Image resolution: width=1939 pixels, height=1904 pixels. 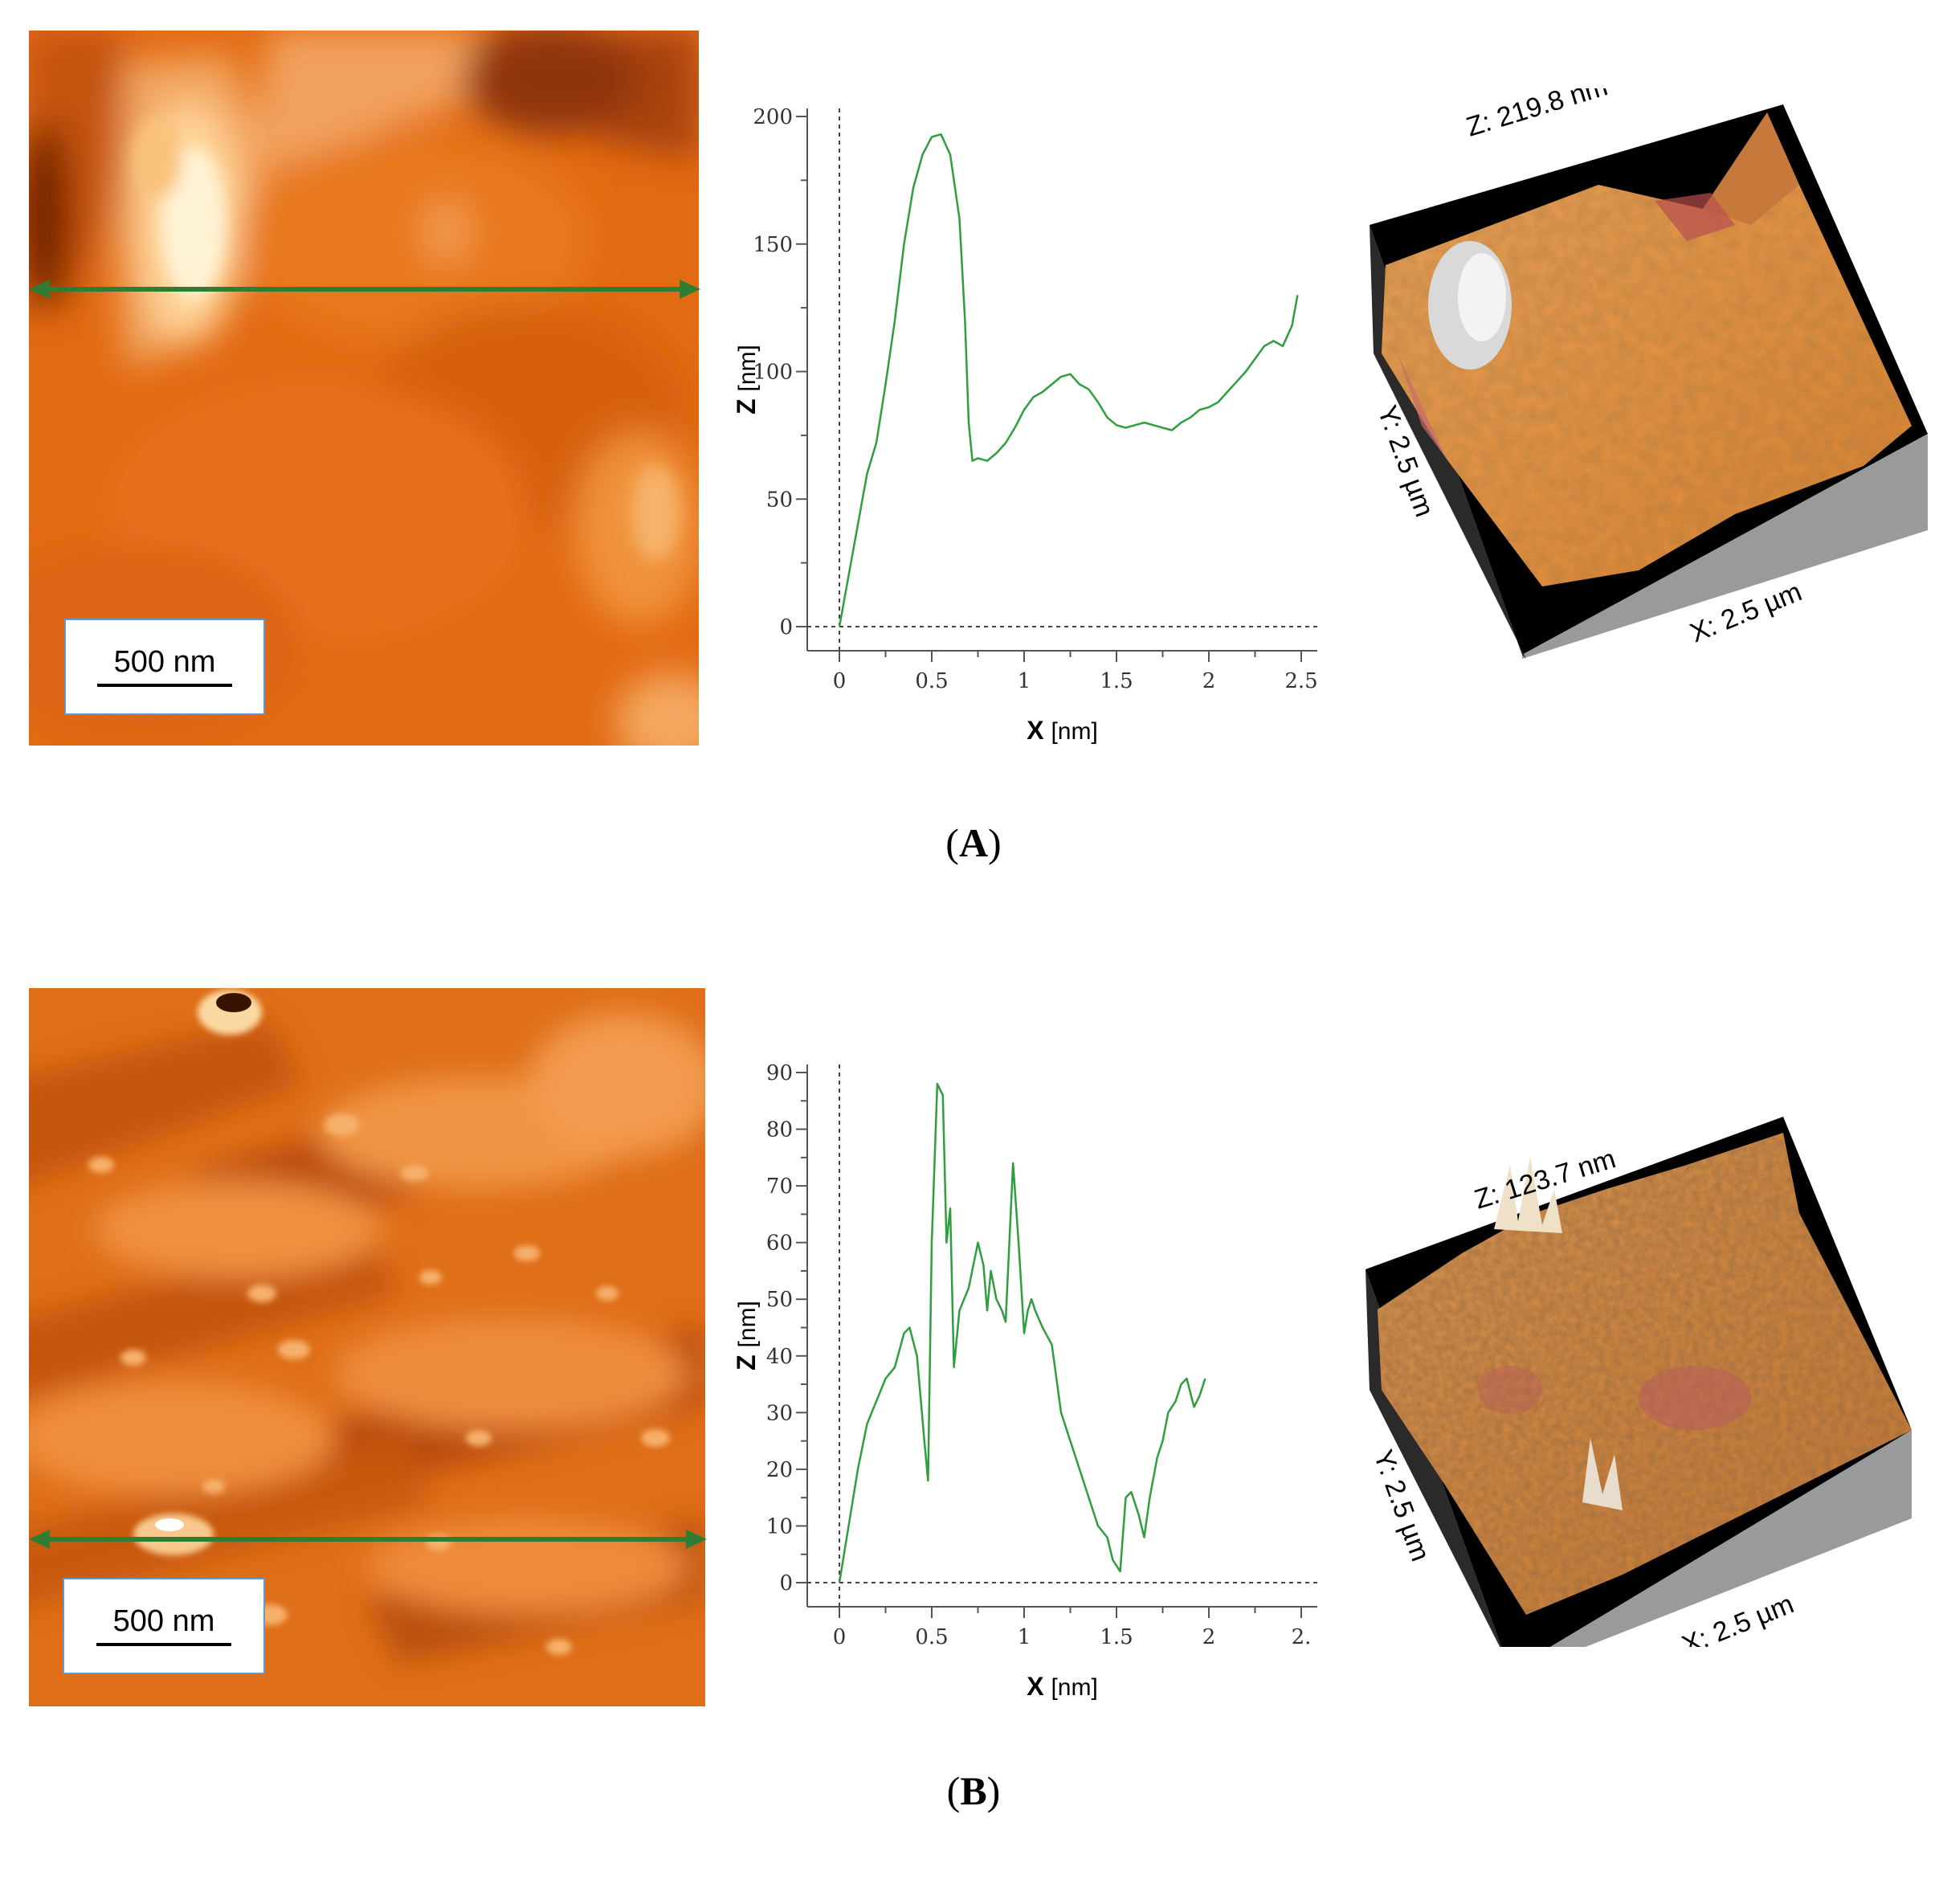 I want to click on y-tick-label: 80, so click(x=779, y=1130).